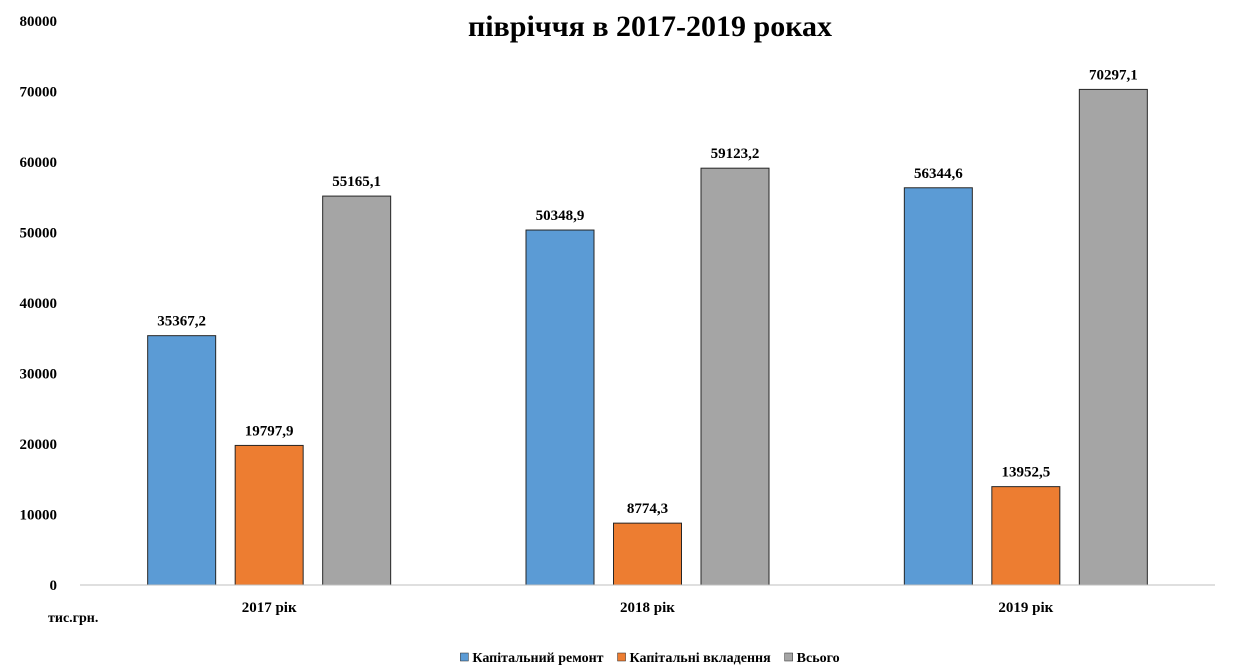 The image size is (1240, 672). What do you see at coordinates (39, 163) in the screenshot?
I see `y-tick-label: 60000` at bounding box center [39, 163].